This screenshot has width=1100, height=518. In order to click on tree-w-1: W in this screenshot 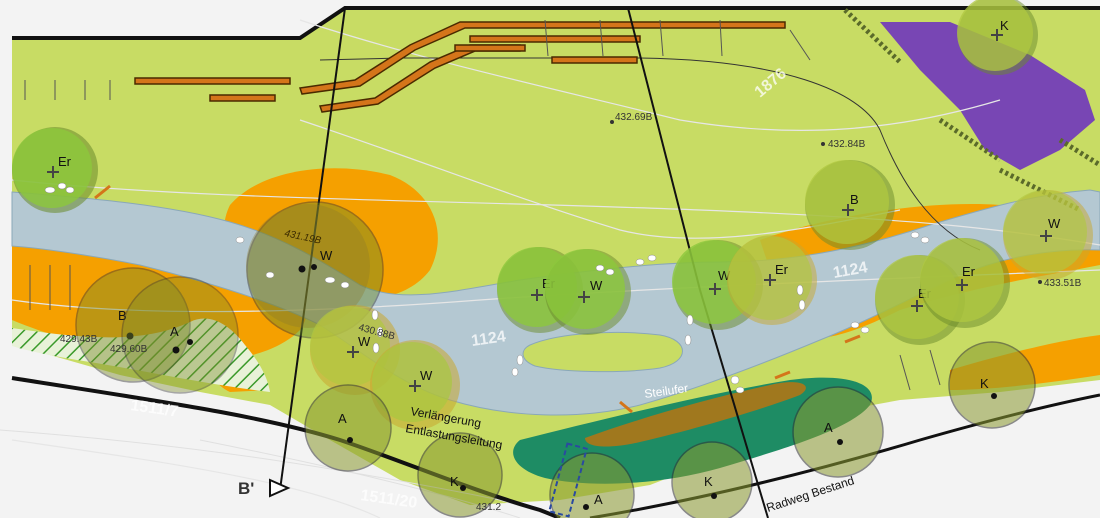, I will do `click(315, 270)`.